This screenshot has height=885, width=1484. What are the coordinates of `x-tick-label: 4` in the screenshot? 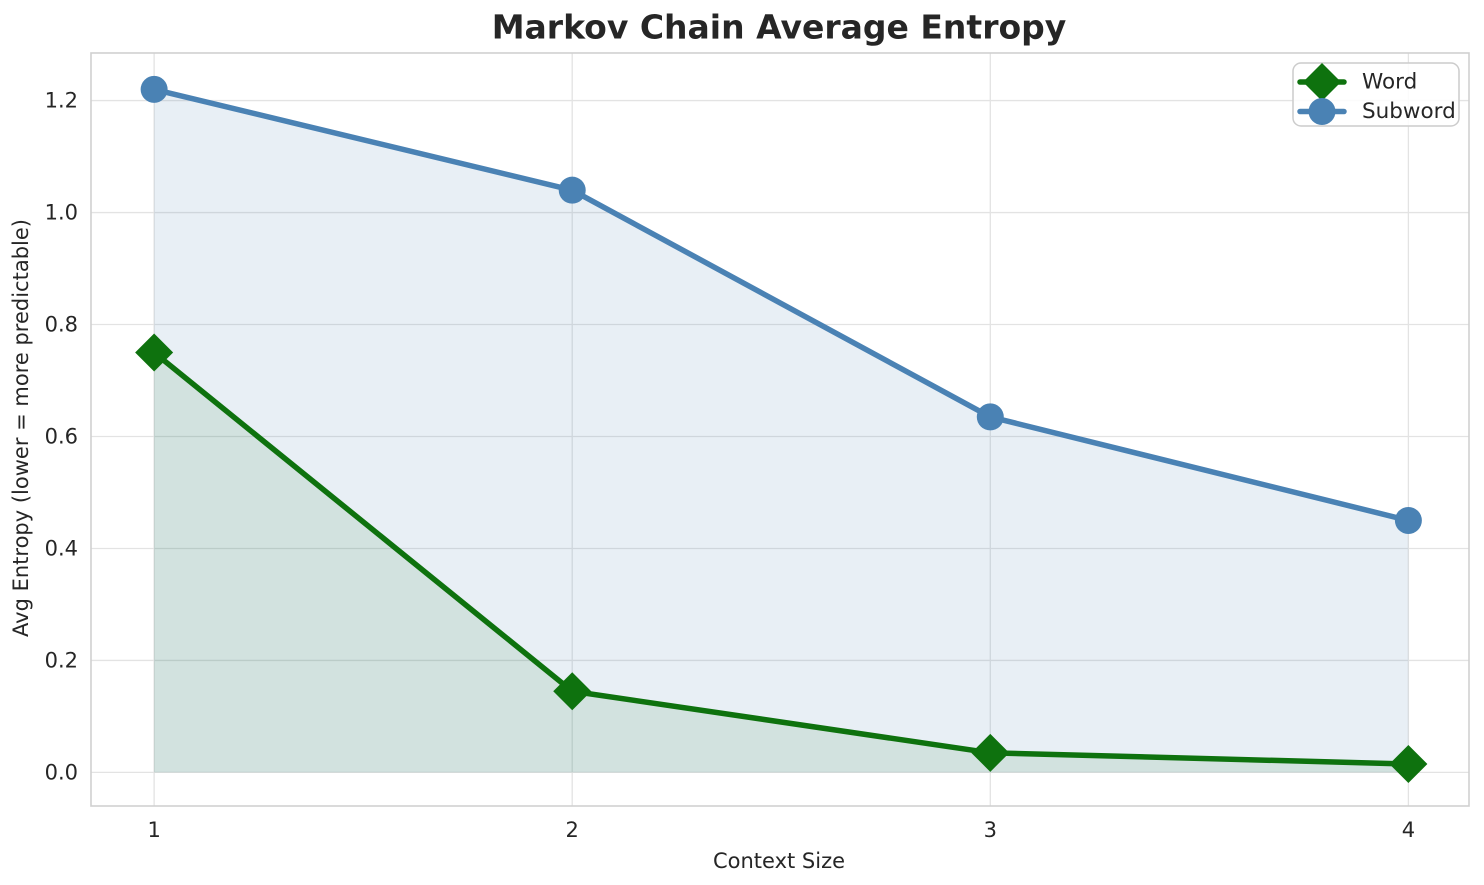 It's located at (1408, 830).